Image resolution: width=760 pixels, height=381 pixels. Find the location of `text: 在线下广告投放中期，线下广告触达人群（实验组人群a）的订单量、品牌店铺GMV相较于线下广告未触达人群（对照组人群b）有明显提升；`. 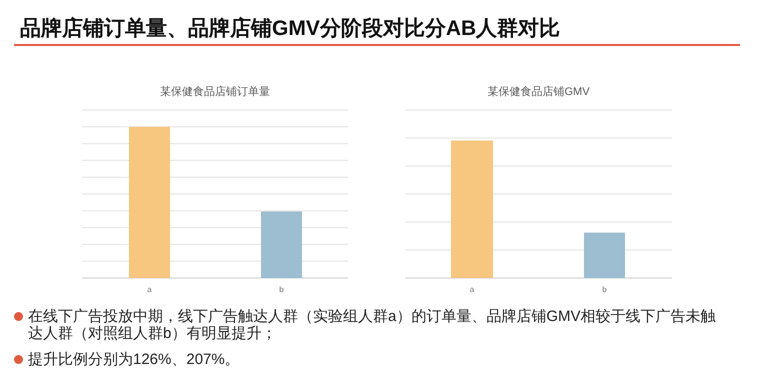

text: 在线下广告投放中期，线下广告触达人群（实验组人群a）的订单量、品牌店铺GMV相较于线下广告未触达人群（对照组人群b）有明显提升； is located at coordinates (372, 325).